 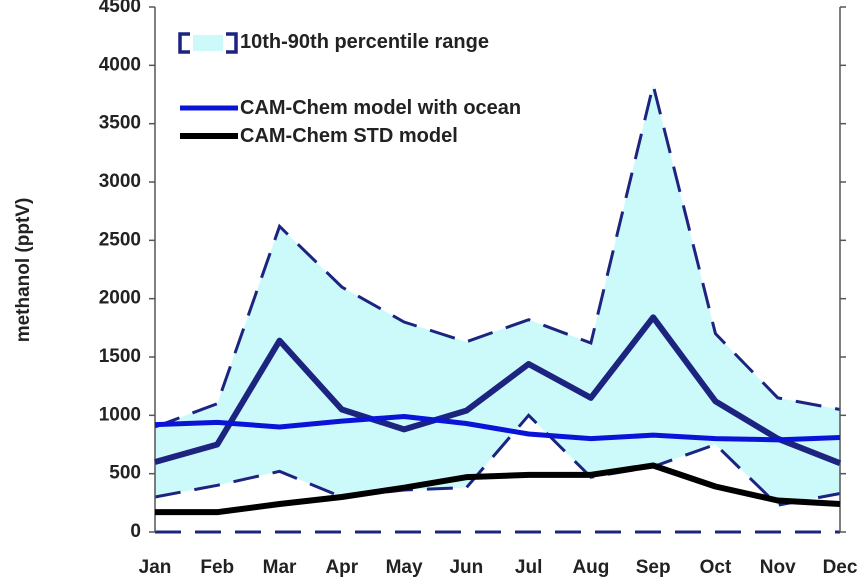 I want to click on x-tick-label: Mar, so click(x=280, y=567).